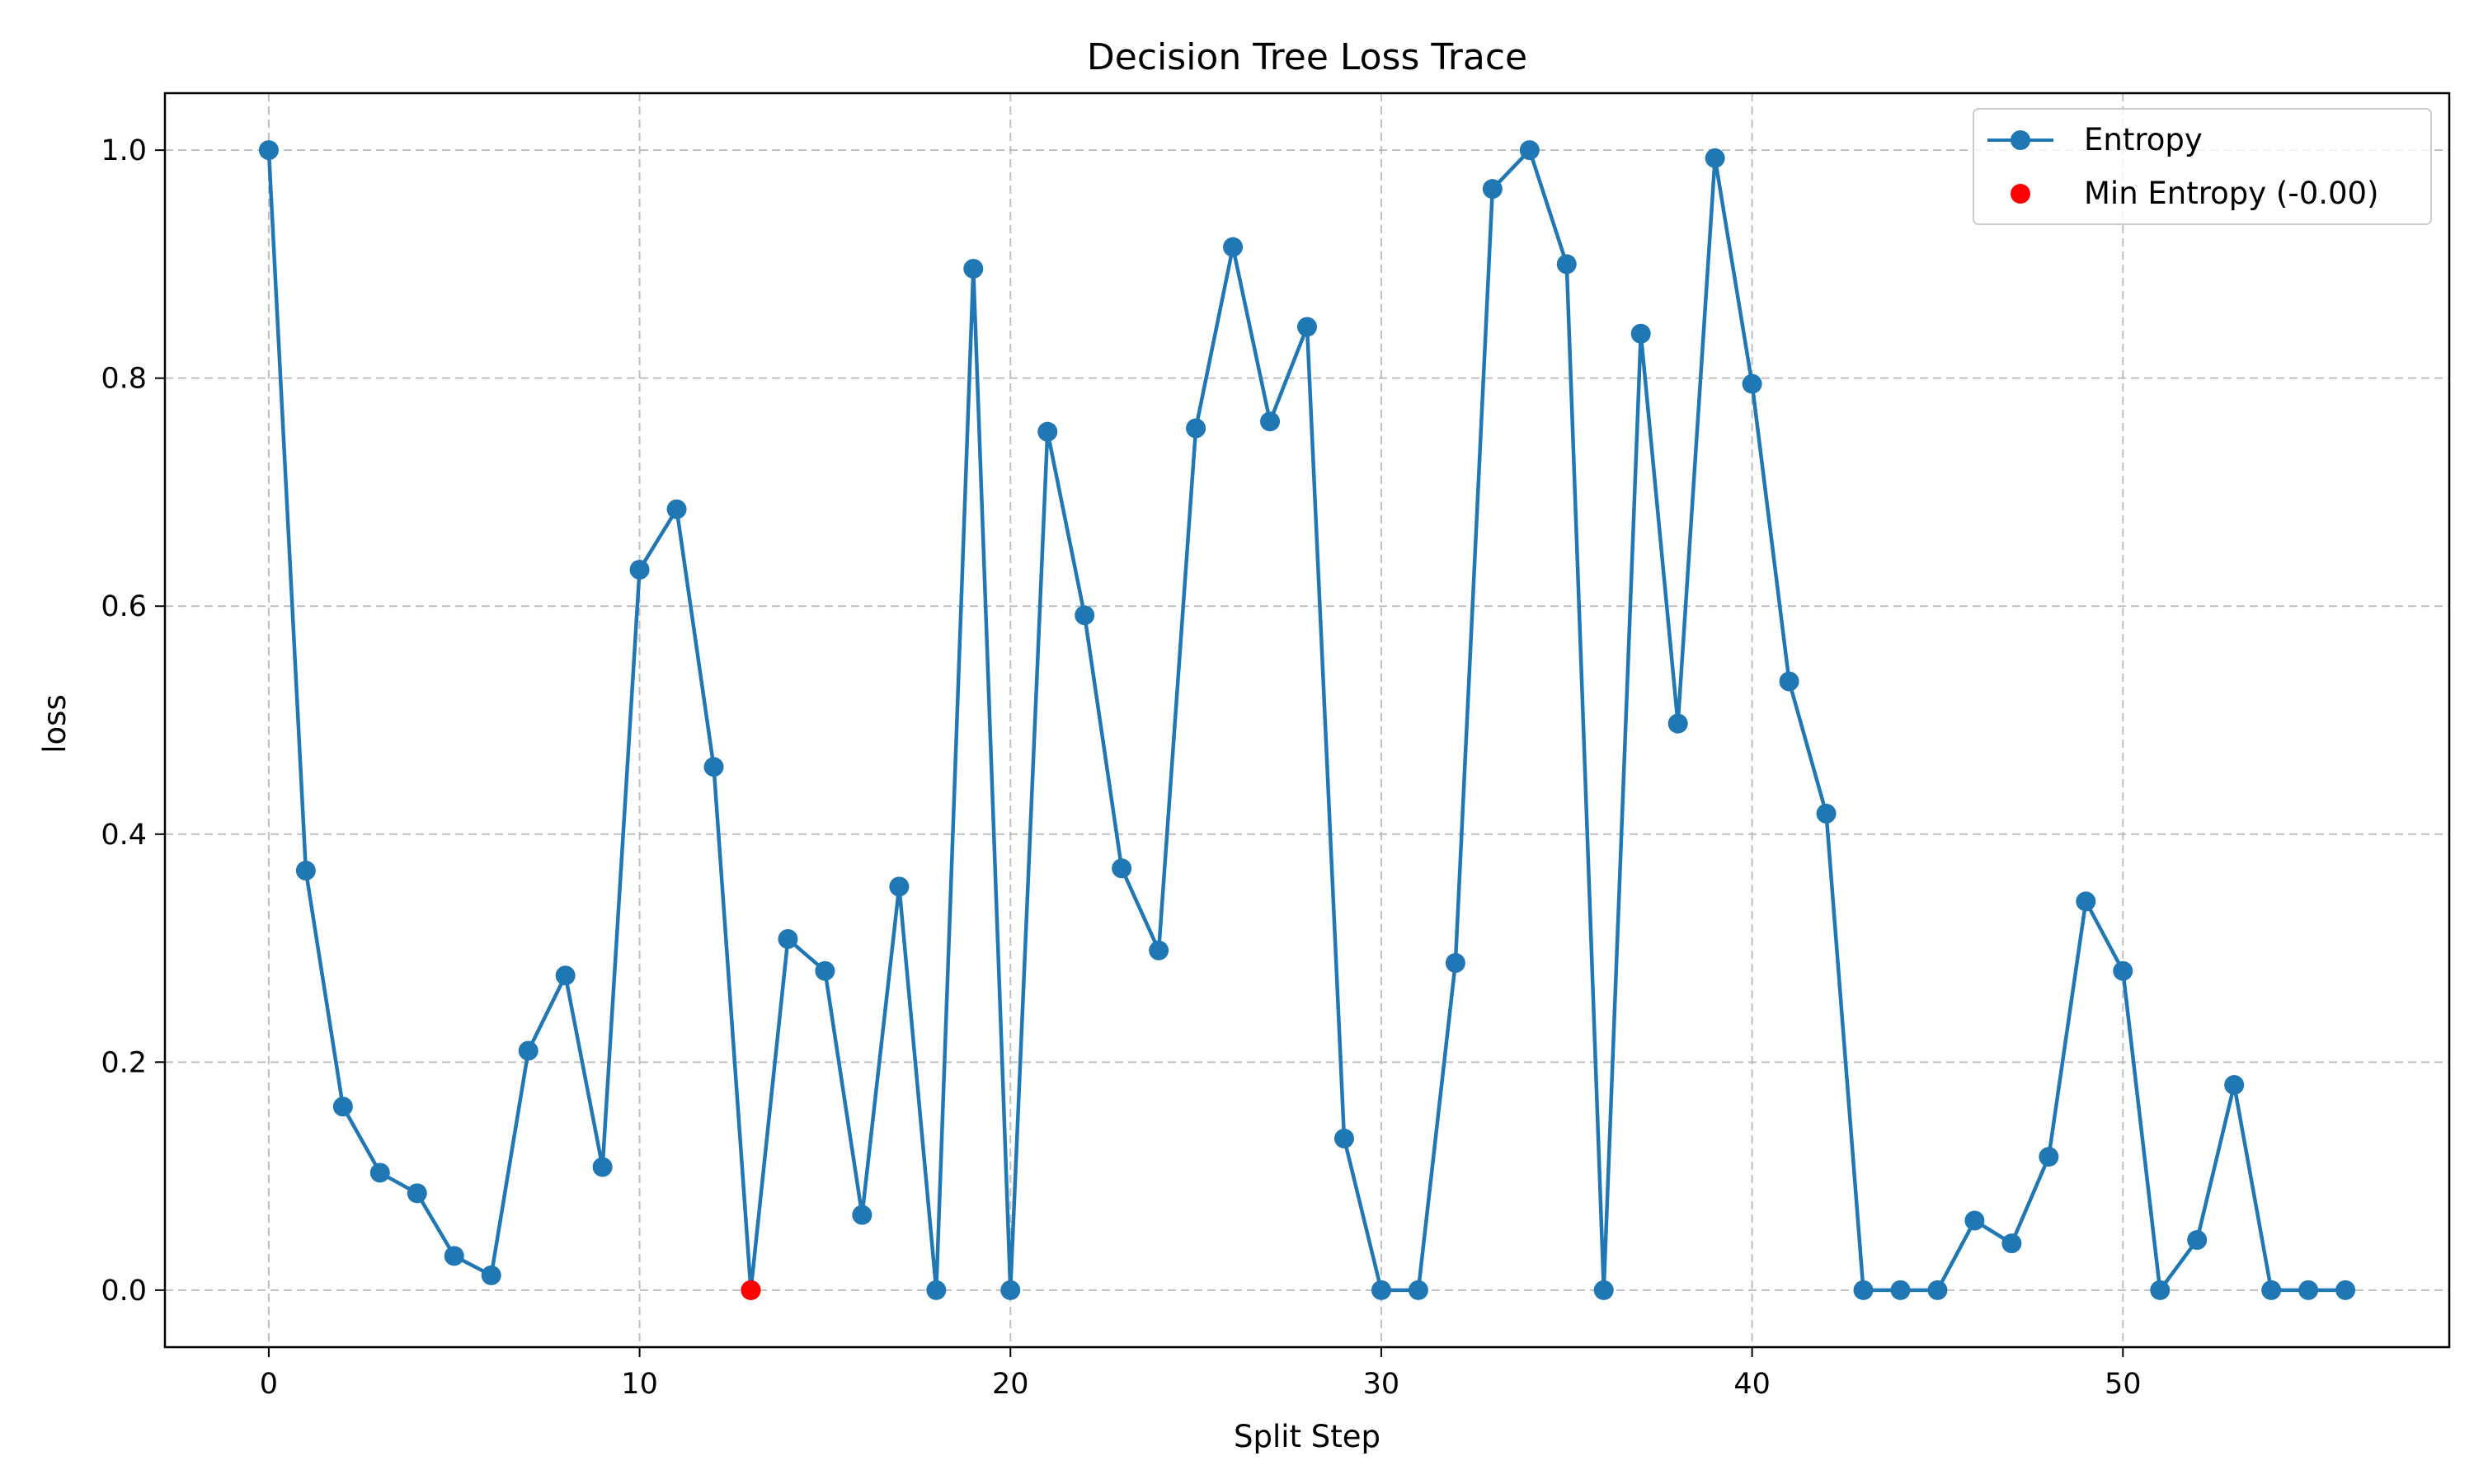  What do you see at coordinates (55, 723) in the screenshot?
I see `y-axis-label: loss` at bounding box center [55, 723].